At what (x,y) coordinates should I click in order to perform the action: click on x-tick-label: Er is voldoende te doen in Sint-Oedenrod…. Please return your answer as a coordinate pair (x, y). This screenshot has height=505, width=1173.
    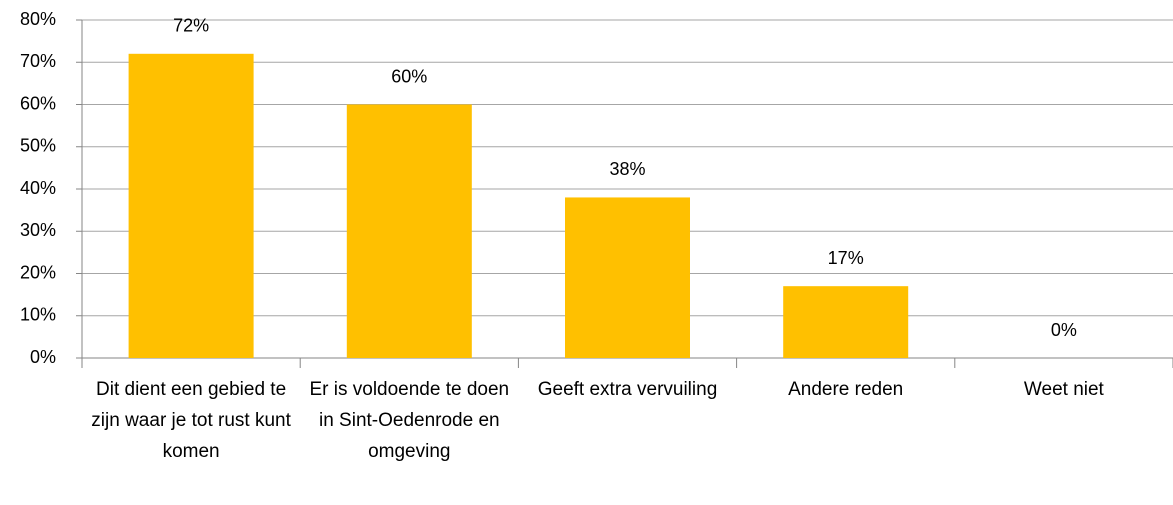
    Looking at the image, I should click on (409, 420).